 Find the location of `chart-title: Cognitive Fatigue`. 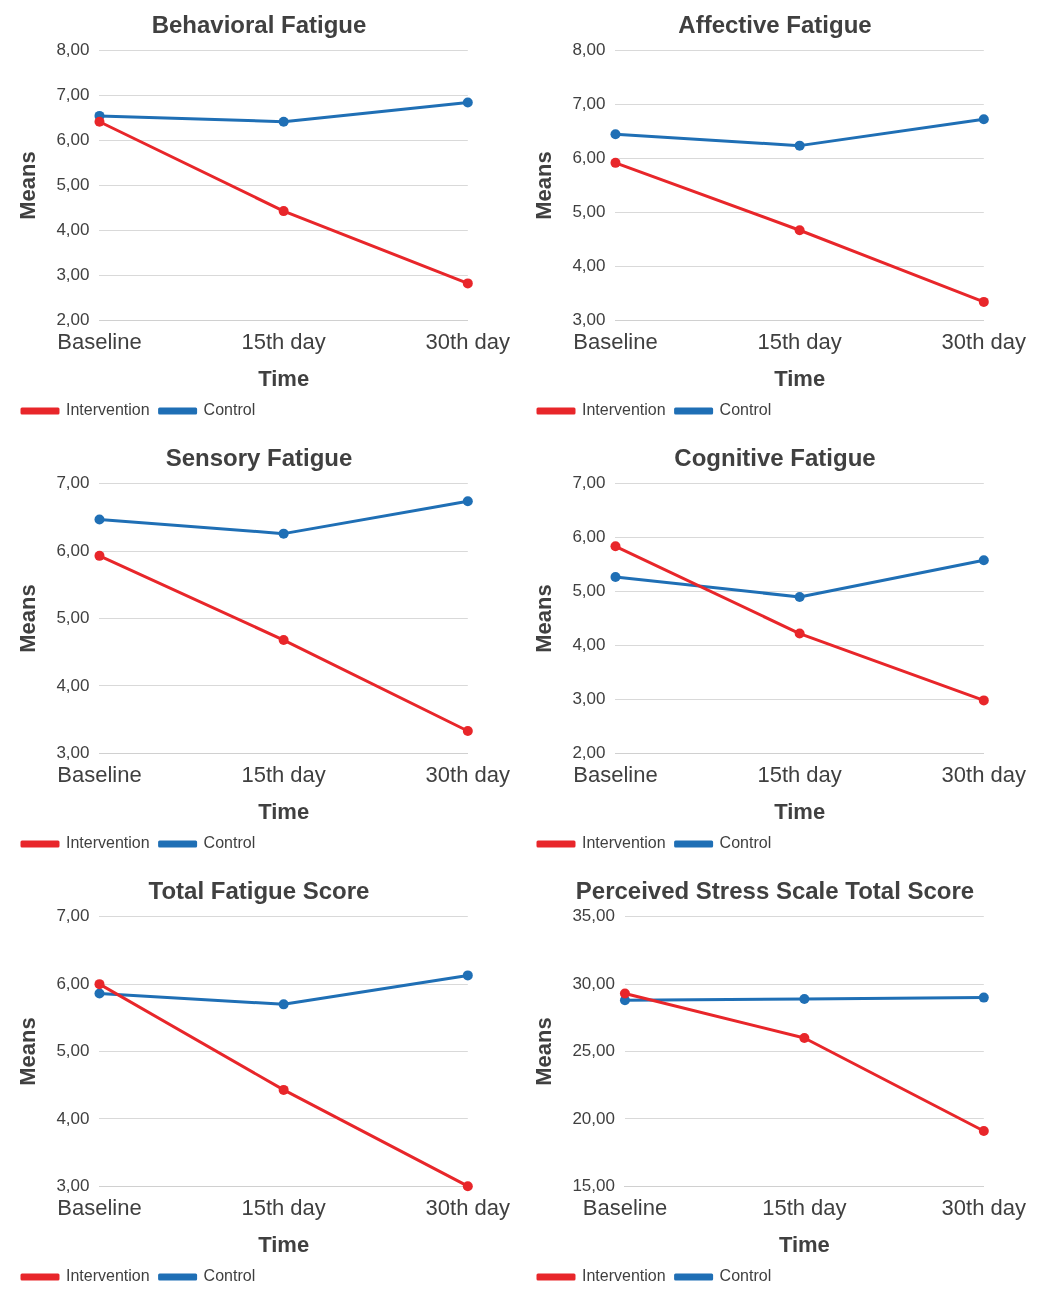

chart-title: Cognitive Fatigue is located at coordinates (775, 458).